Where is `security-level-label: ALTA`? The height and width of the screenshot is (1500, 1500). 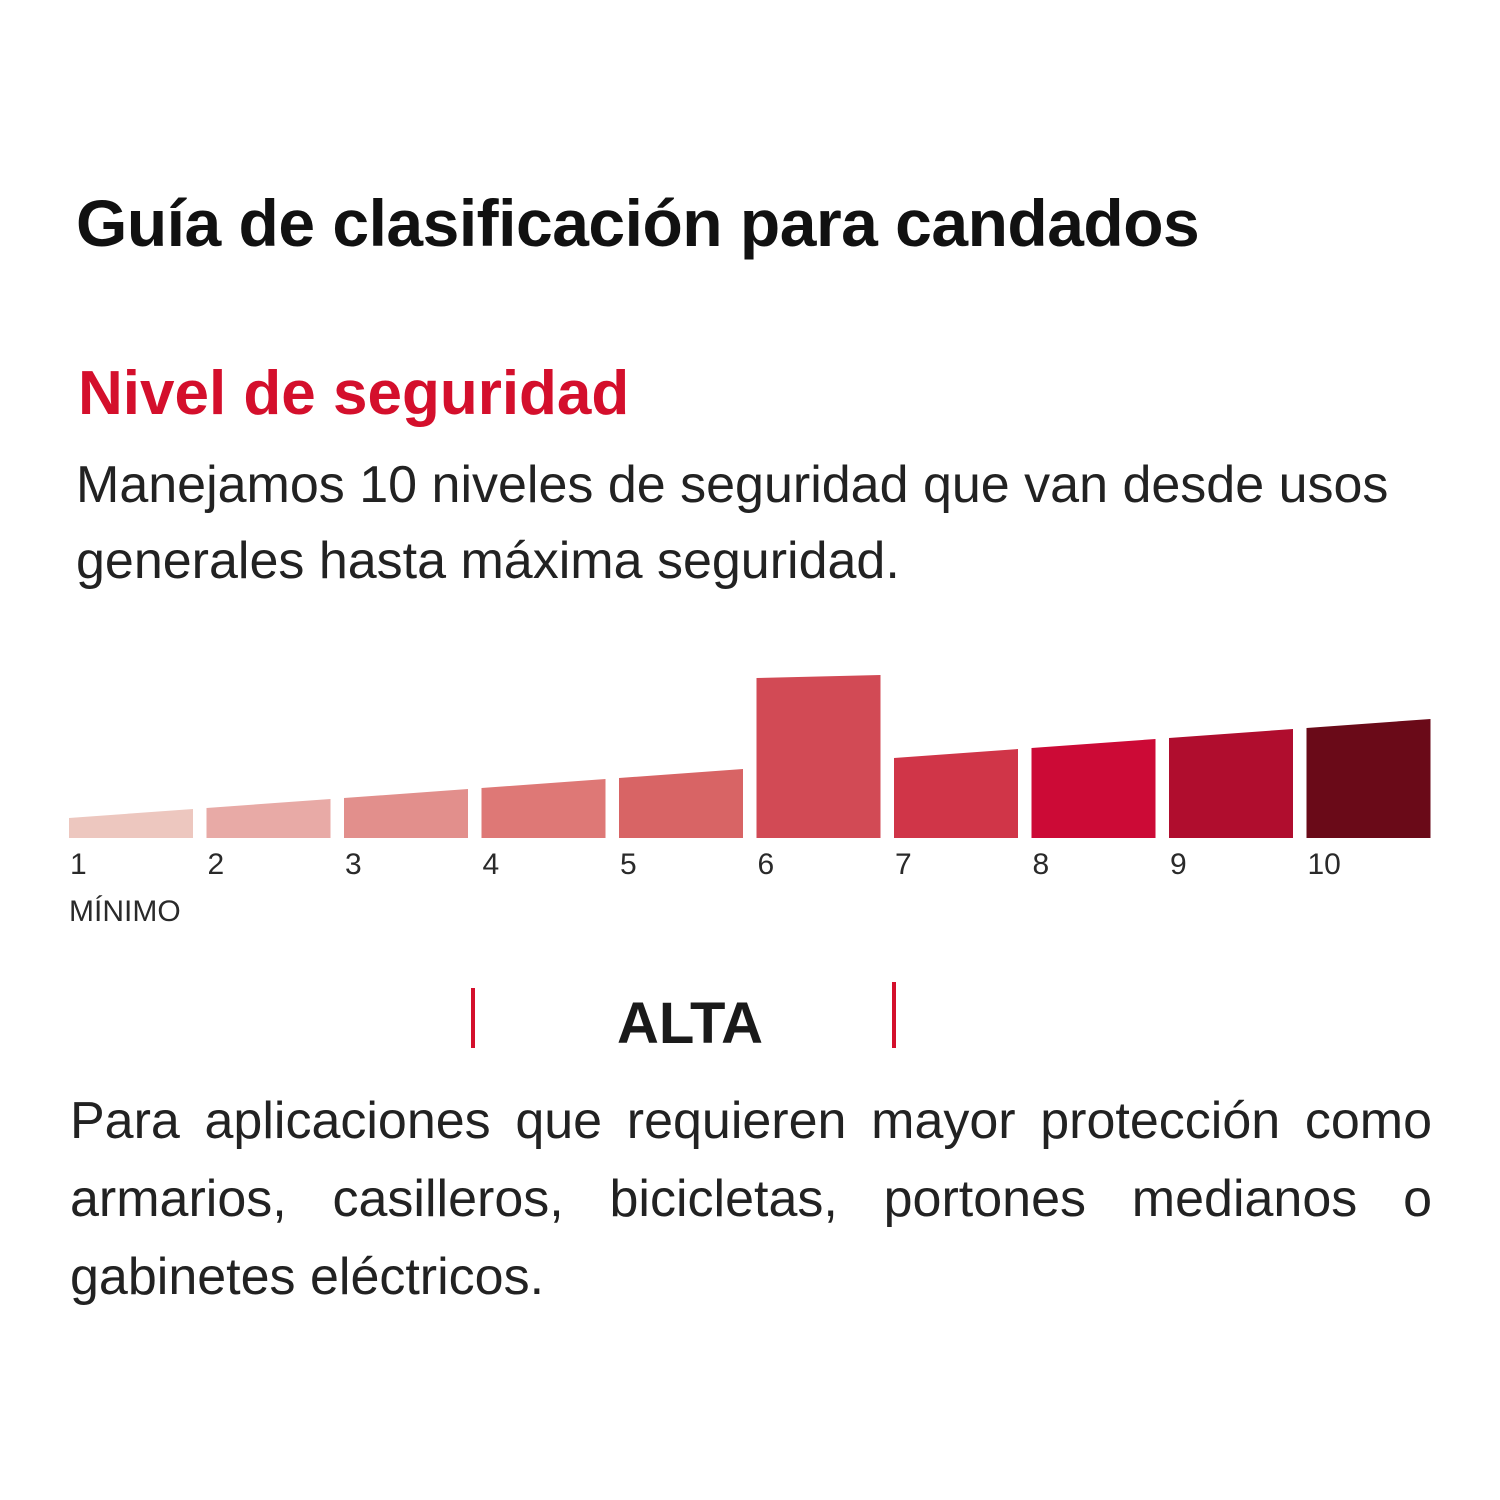 security-level-label: ALTA is located at coordinates (690, 1023).